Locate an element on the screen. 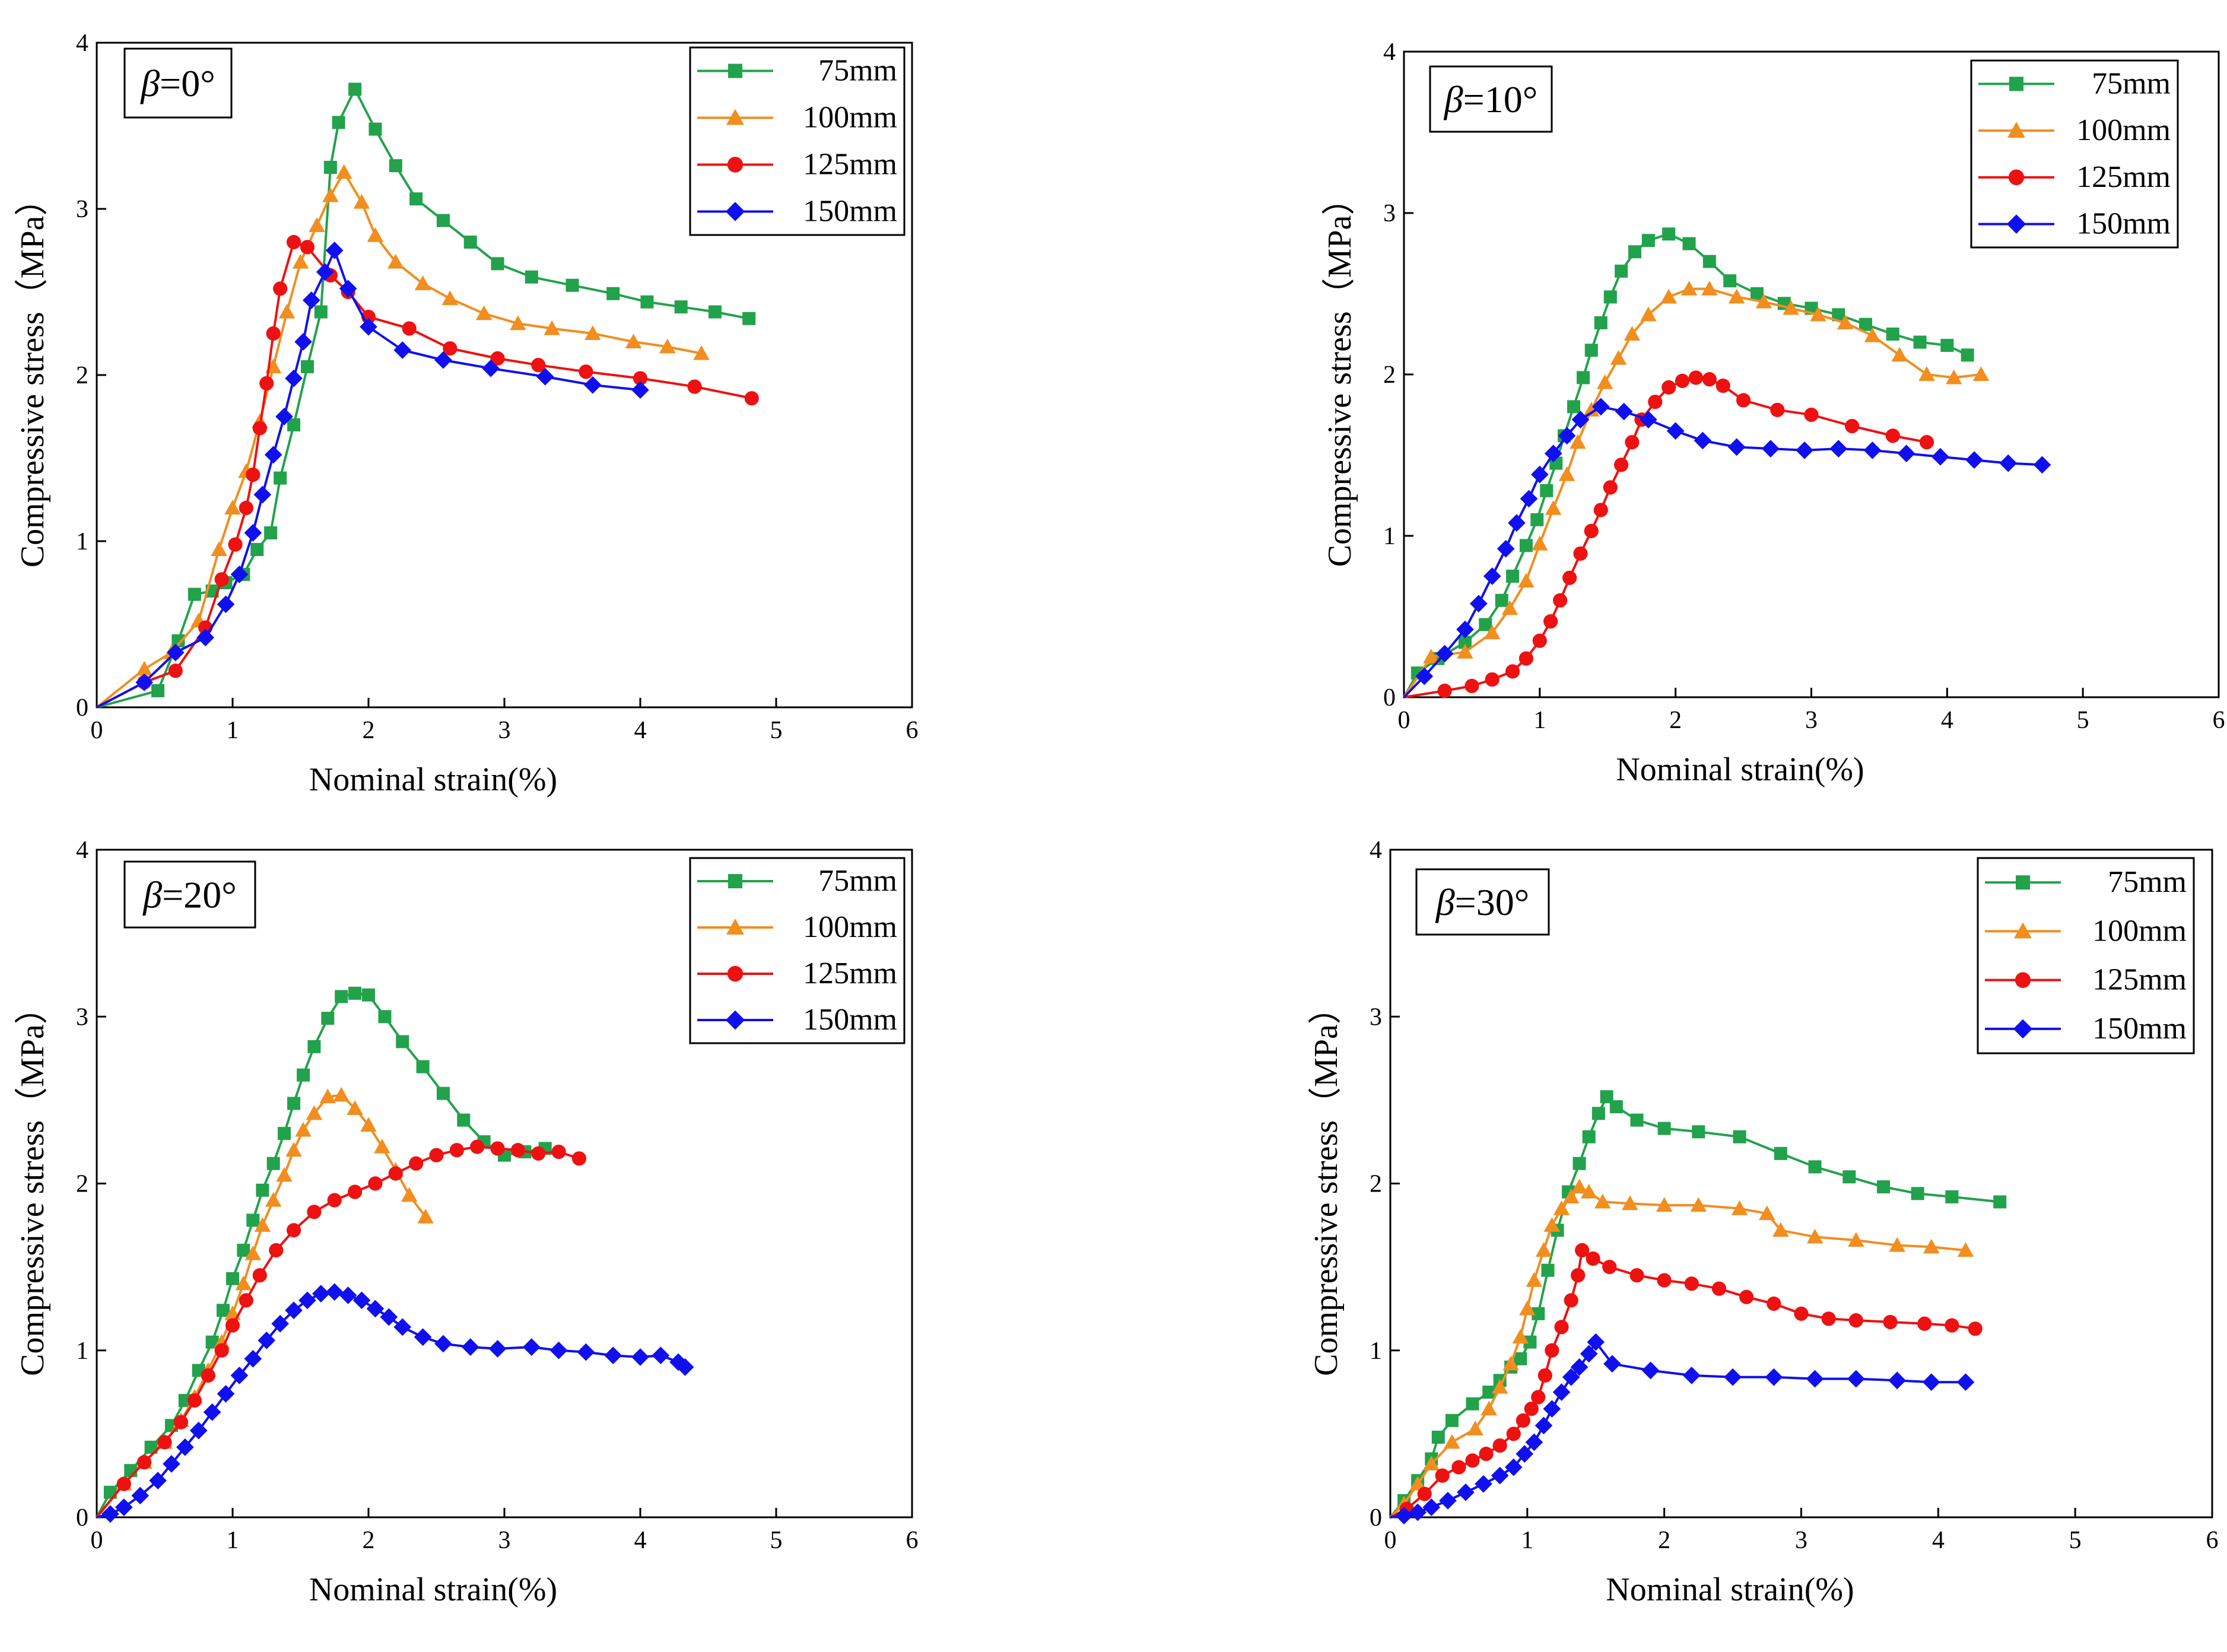 This screenshot has width=2227, height=1652. legend-entry: 125mm is located at coordinates (850, 165).